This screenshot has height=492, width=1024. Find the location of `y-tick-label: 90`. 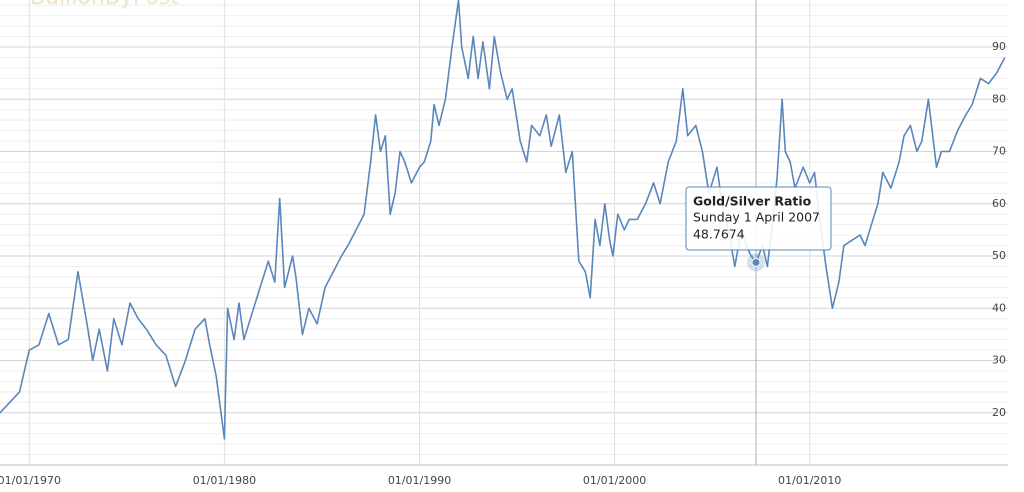

y-tick-label: 90 is located at coordinates (999, 46).